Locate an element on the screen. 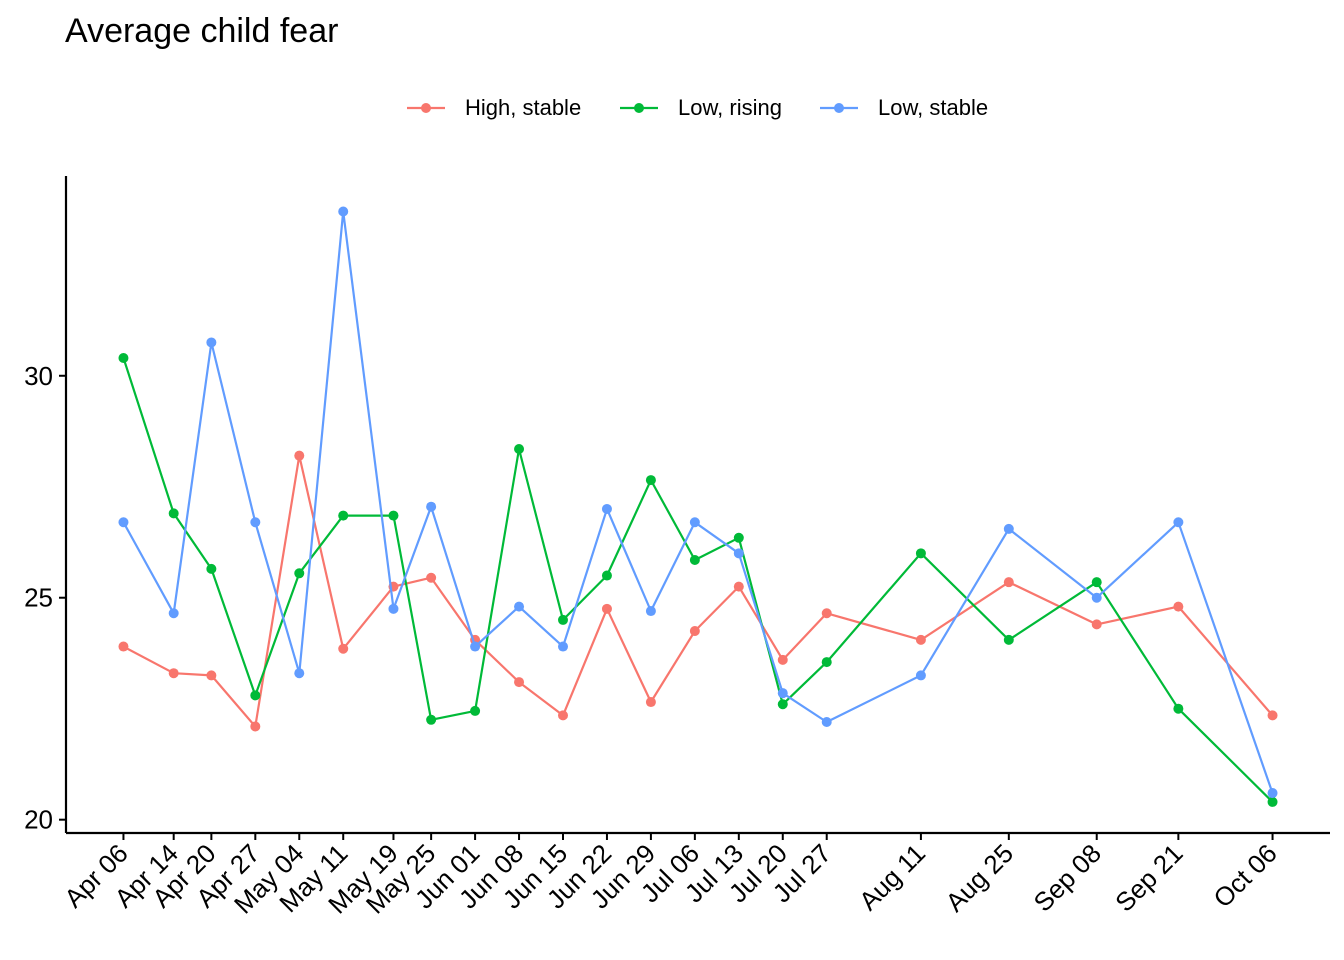 The height and width of the screenshot is (960, 1344). y-tick-label: 25 is located at coordinates (38, 598).